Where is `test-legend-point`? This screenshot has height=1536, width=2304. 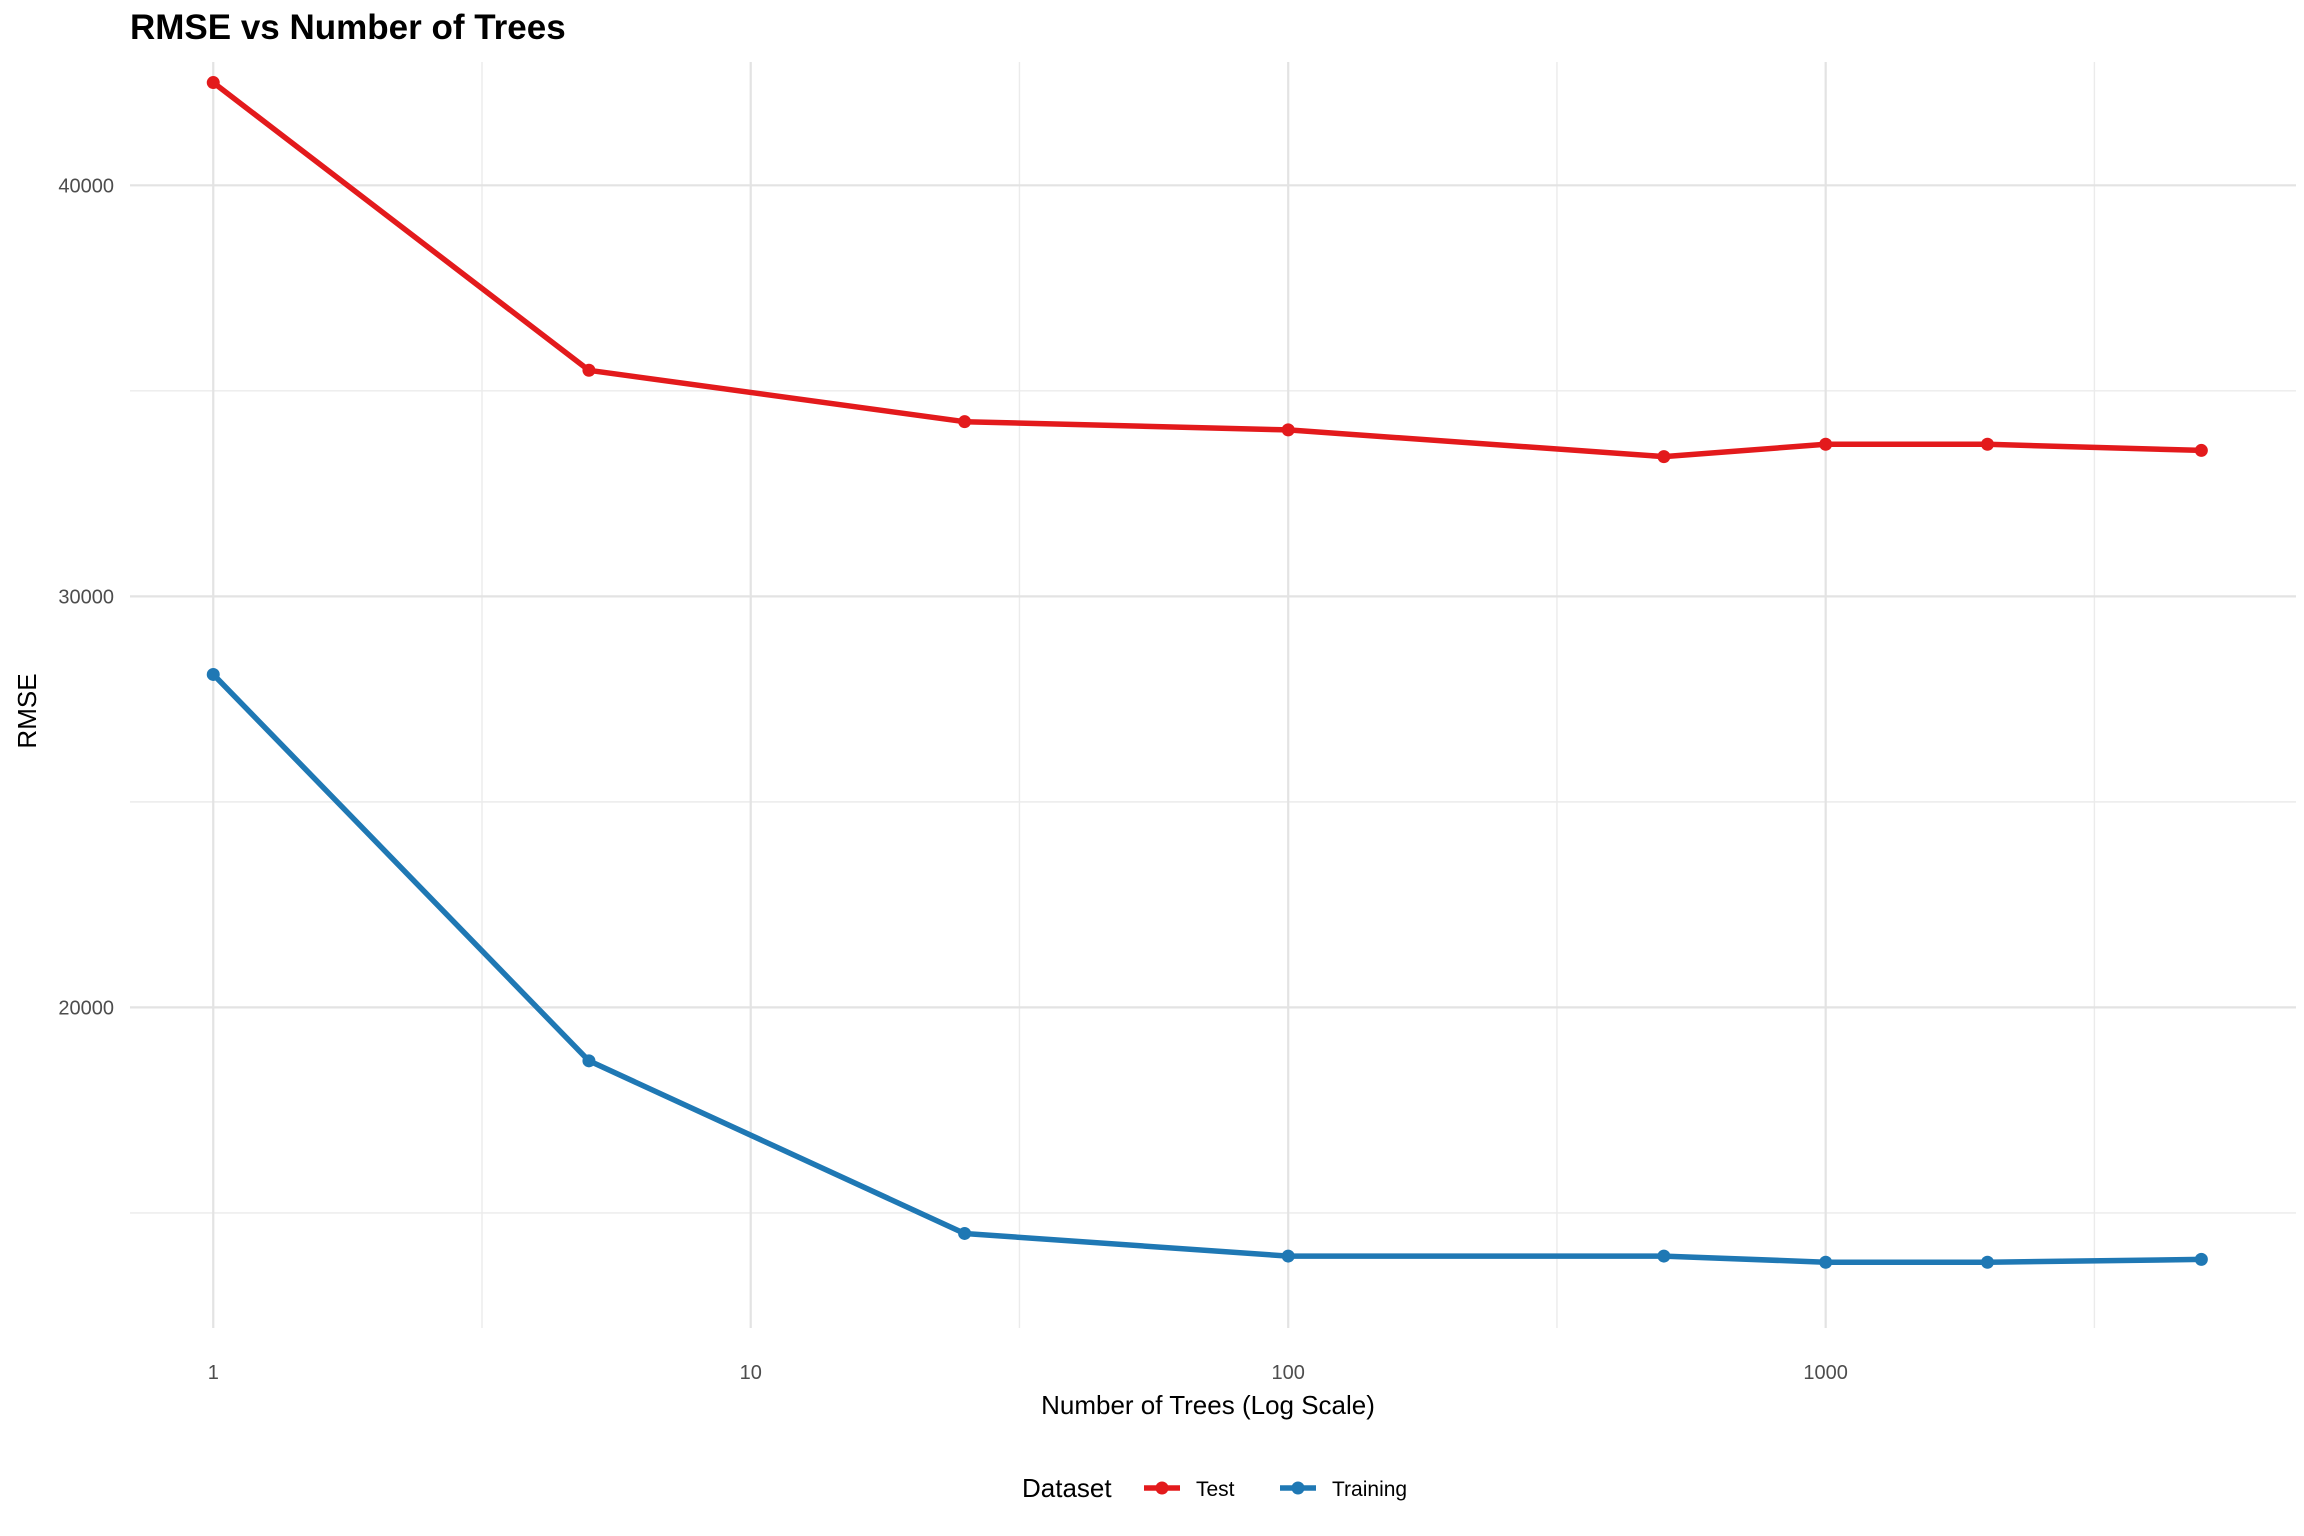 test-legend-point is located at coordinates (1162, 1488).